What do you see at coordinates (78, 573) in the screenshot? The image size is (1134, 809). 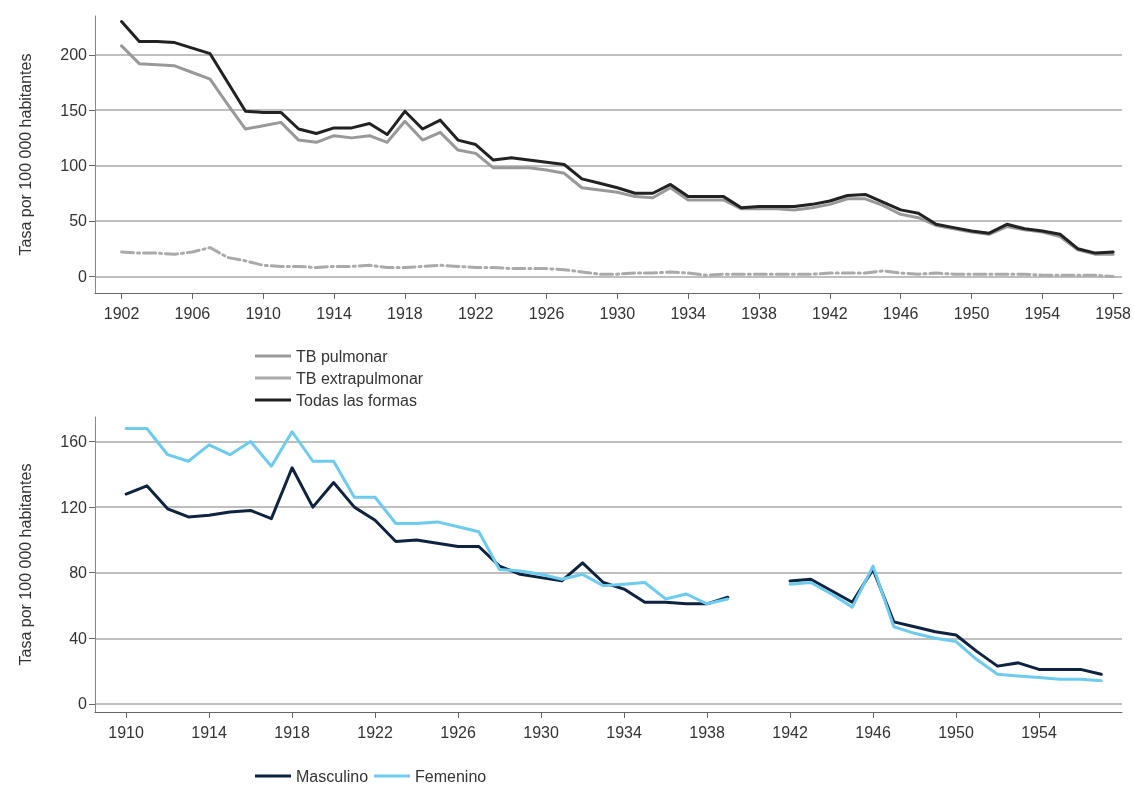 I see `y-tick-label: 80` at bounding box center [78, 573].